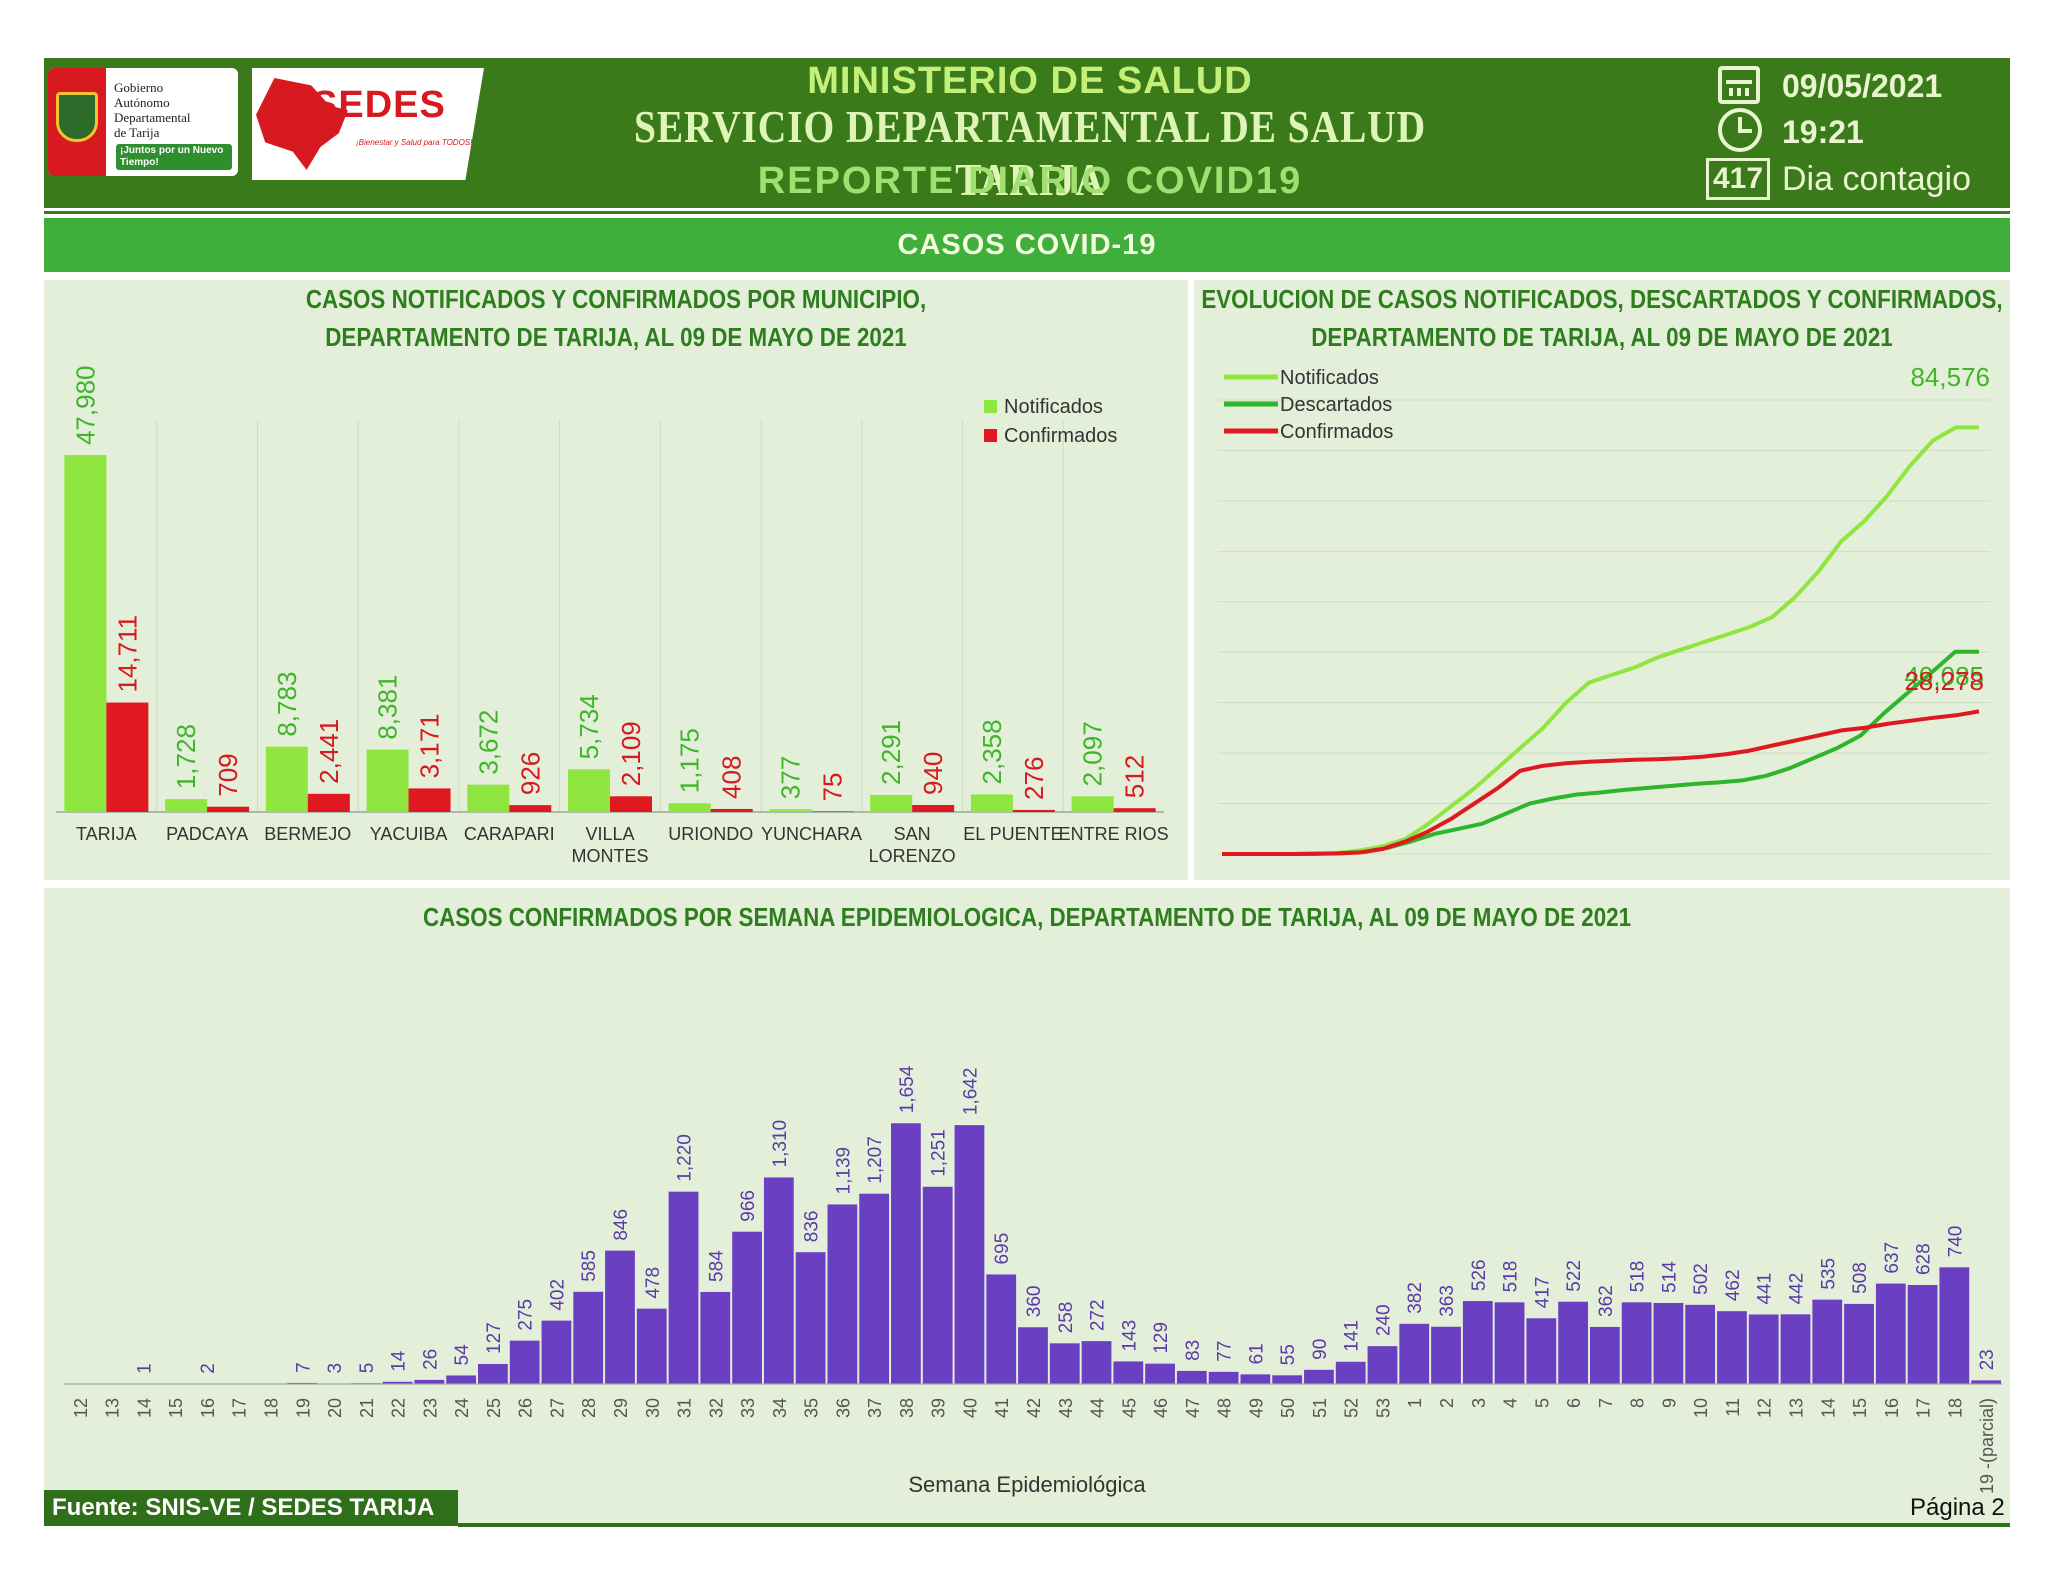  Describe the element at coordinates (1415, 1298) in the screenshot. I see `week-data-label: 382` at that location.